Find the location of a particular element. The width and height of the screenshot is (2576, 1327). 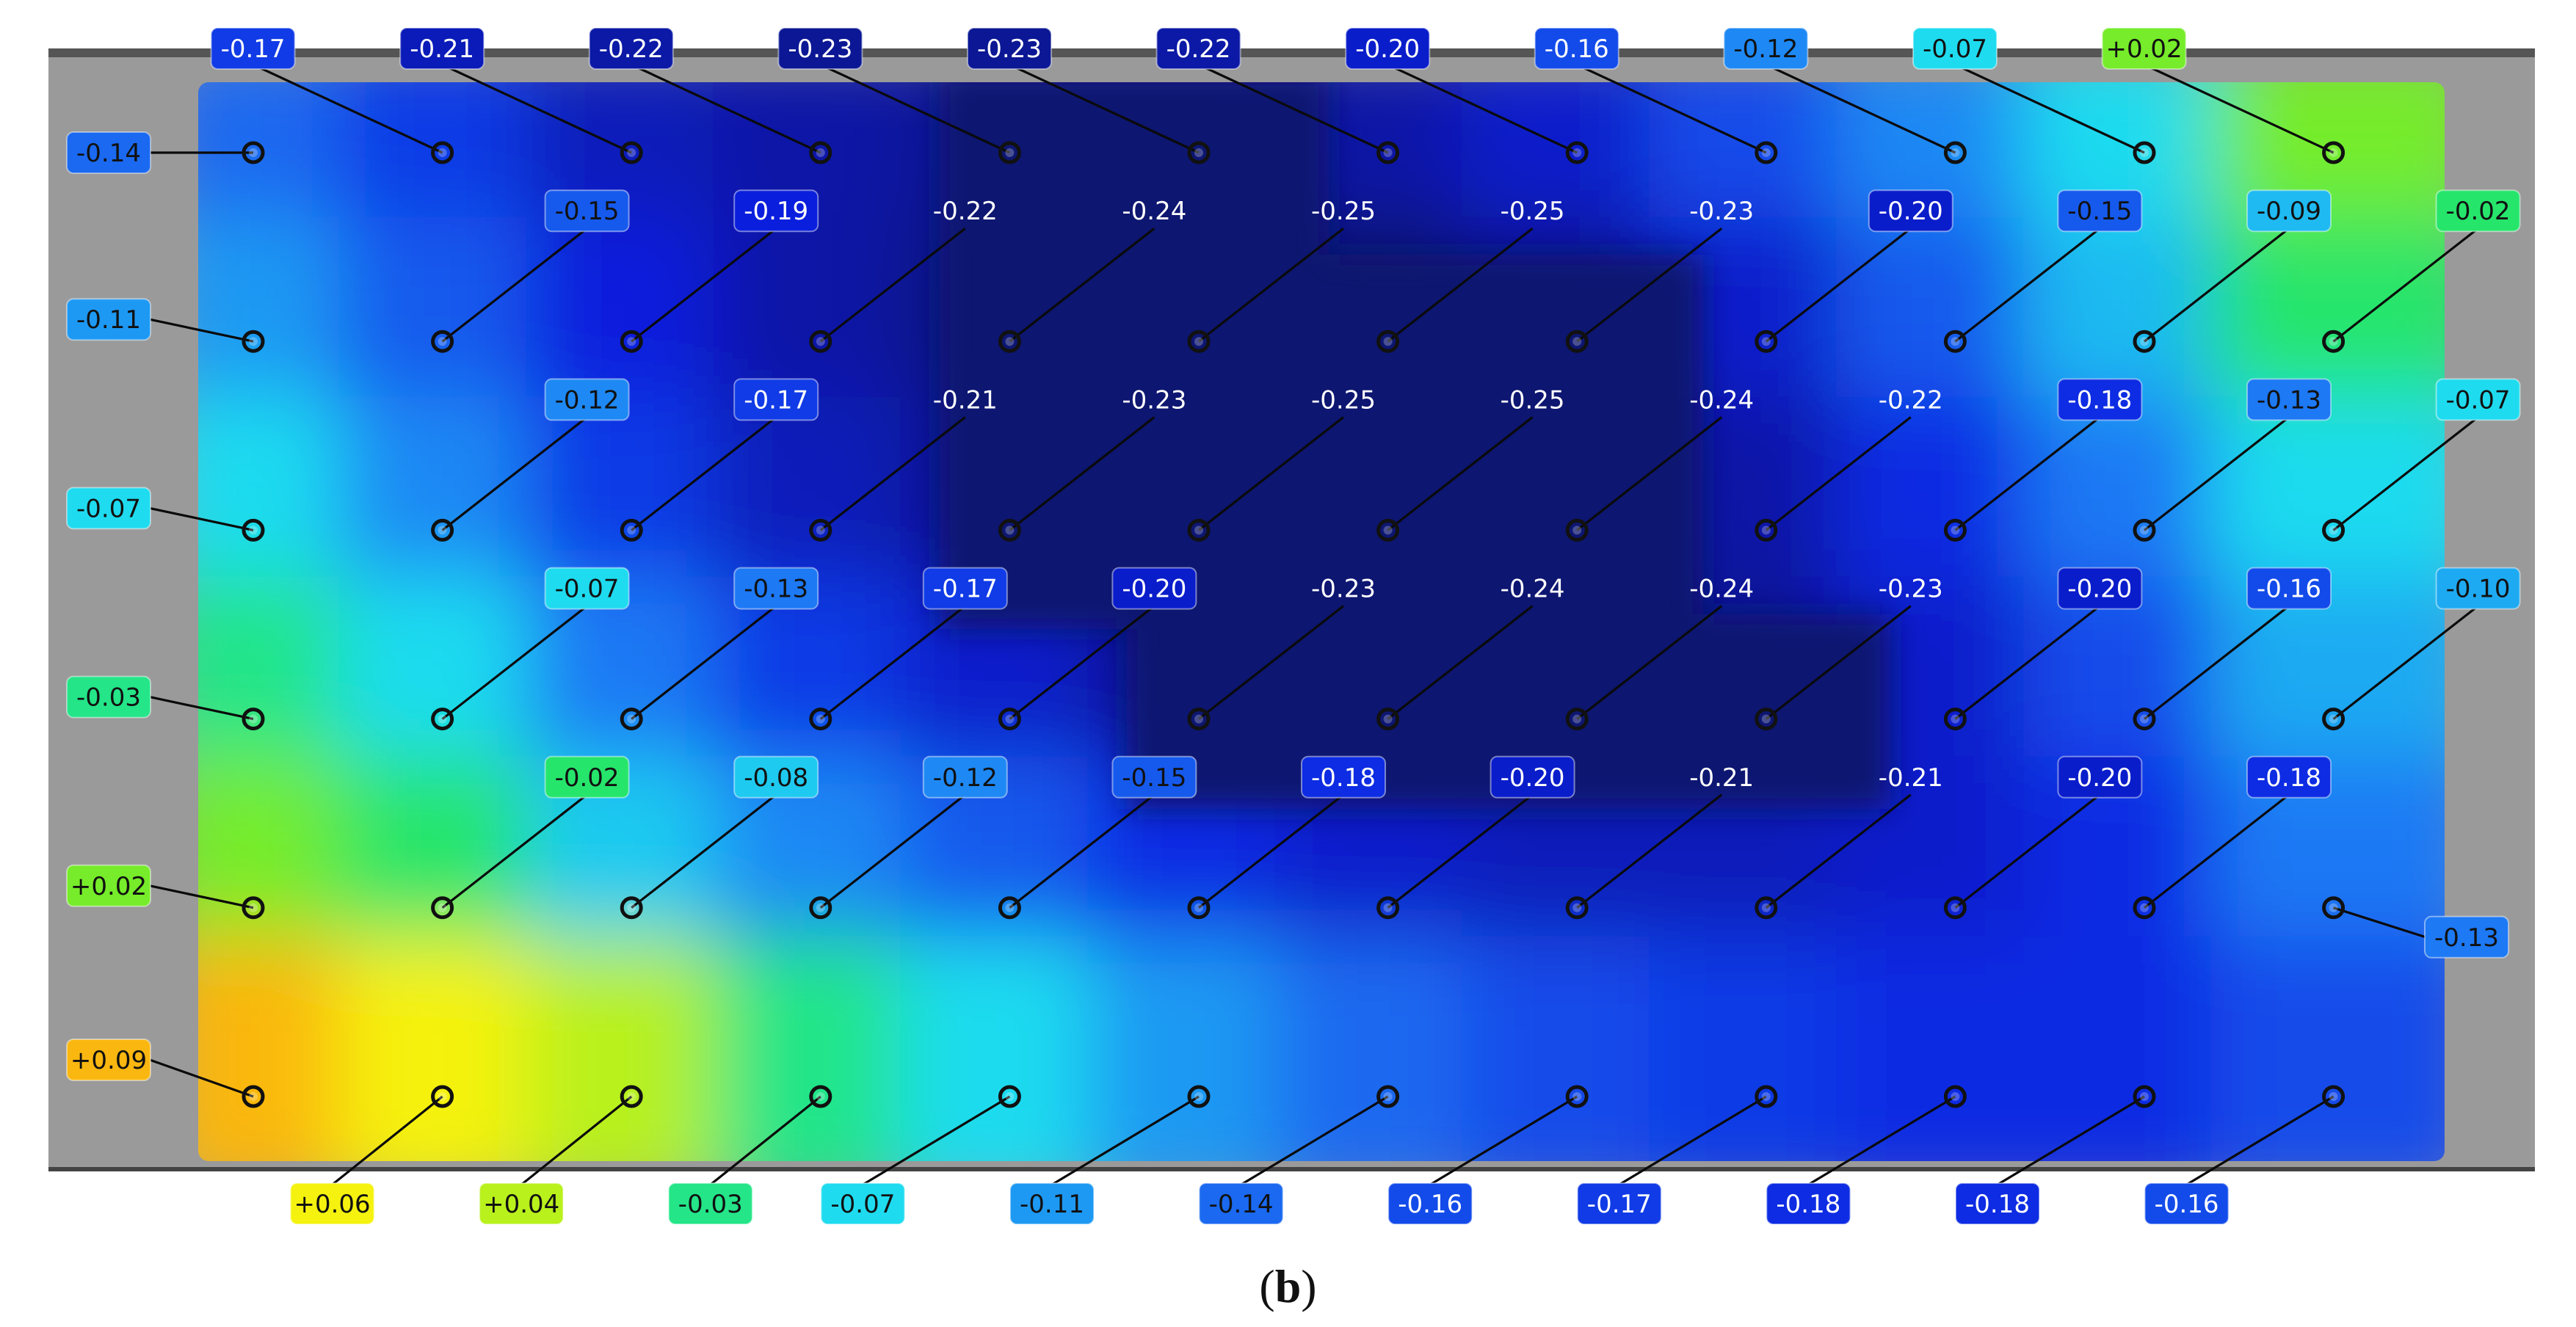

value-label-text: +0.02 is located at coordinates (109, 886).